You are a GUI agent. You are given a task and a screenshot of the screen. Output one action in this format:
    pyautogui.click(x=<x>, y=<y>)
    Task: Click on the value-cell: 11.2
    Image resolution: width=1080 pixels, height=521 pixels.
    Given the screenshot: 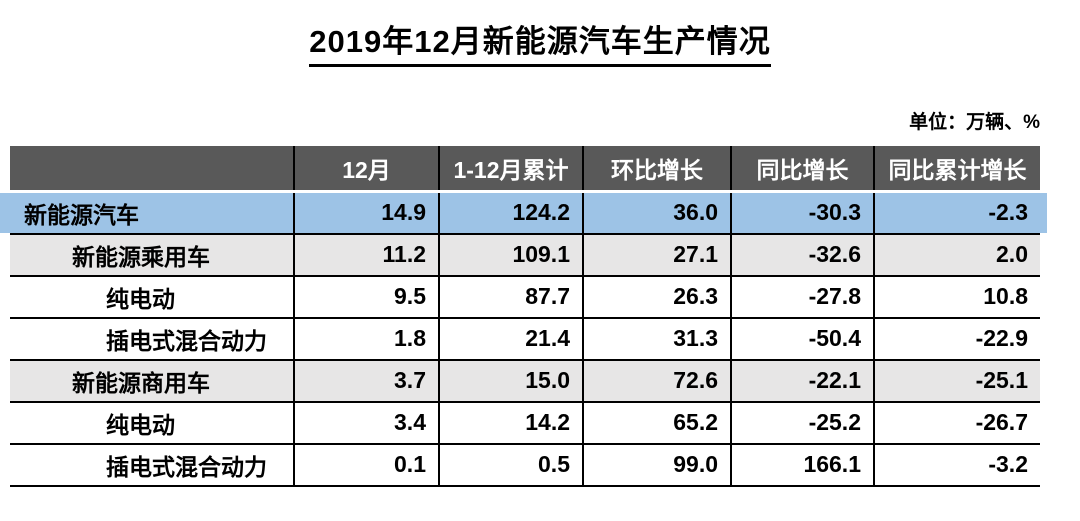 What is the action you would take?
    pyautogui.click(x=367, y=254)
    